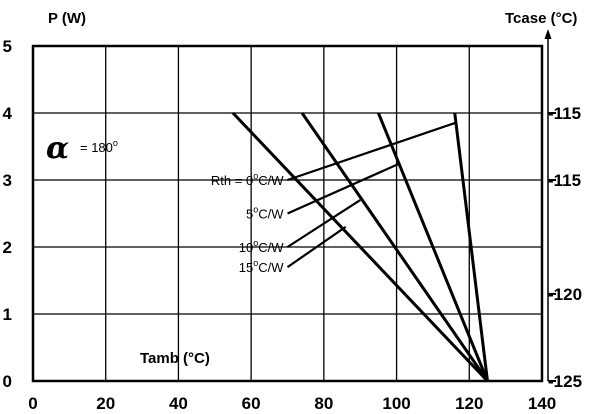 This screenshot has height=414, width=602. I want to click on y-tick-label-3: 3, so click(7, 180).